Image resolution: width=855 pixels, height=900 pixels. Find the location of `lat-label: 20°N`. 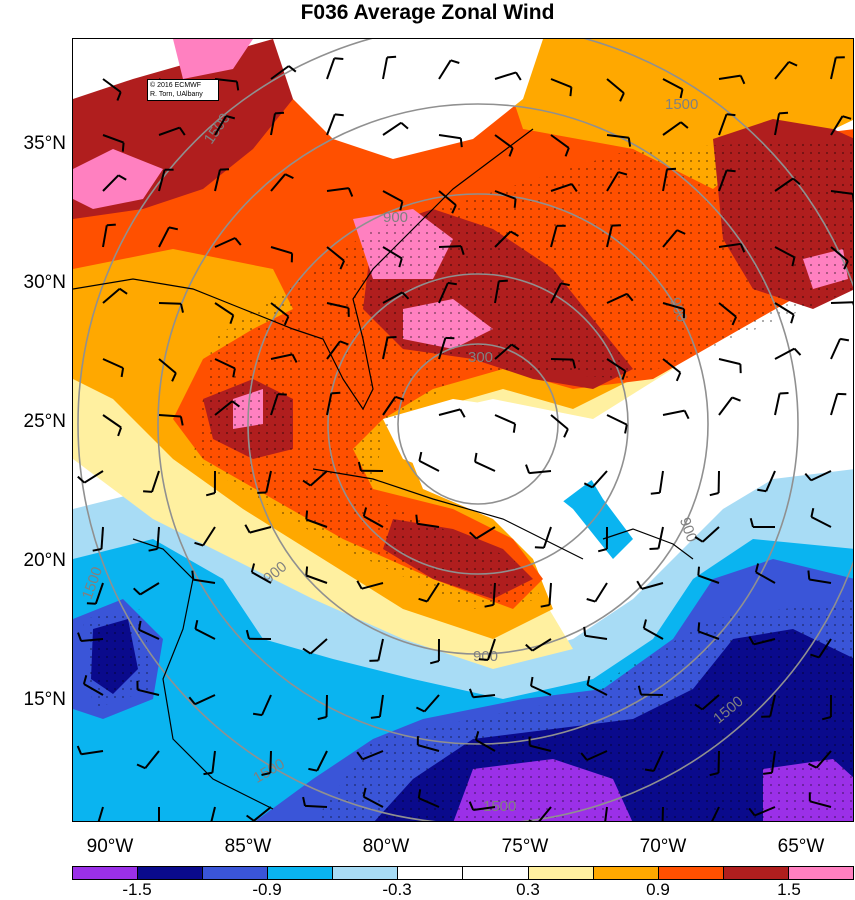

lat-label: 20°N is located at coordinates (44, 560).